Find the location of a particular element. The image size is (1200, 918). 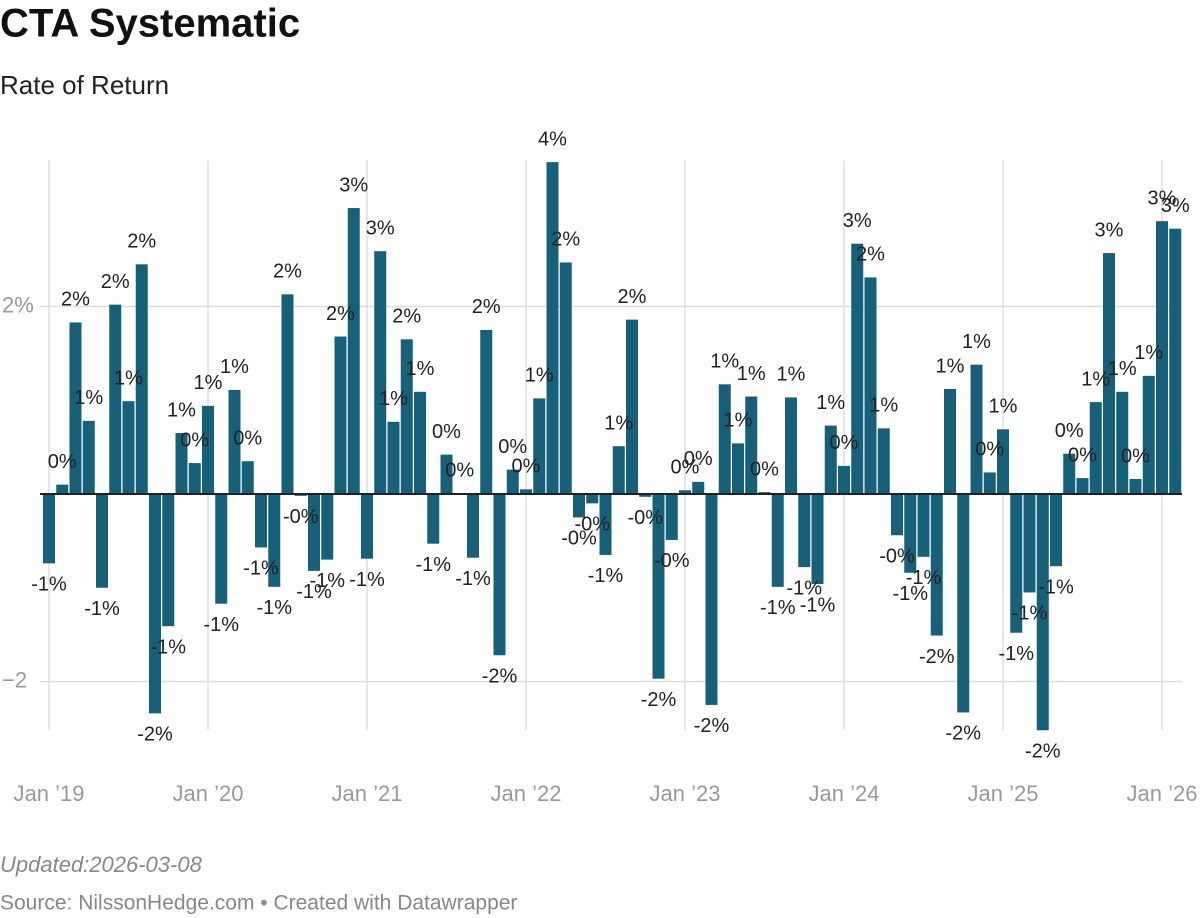

x-tick-label: Jan ’21 is located at coordinates (367, 793).